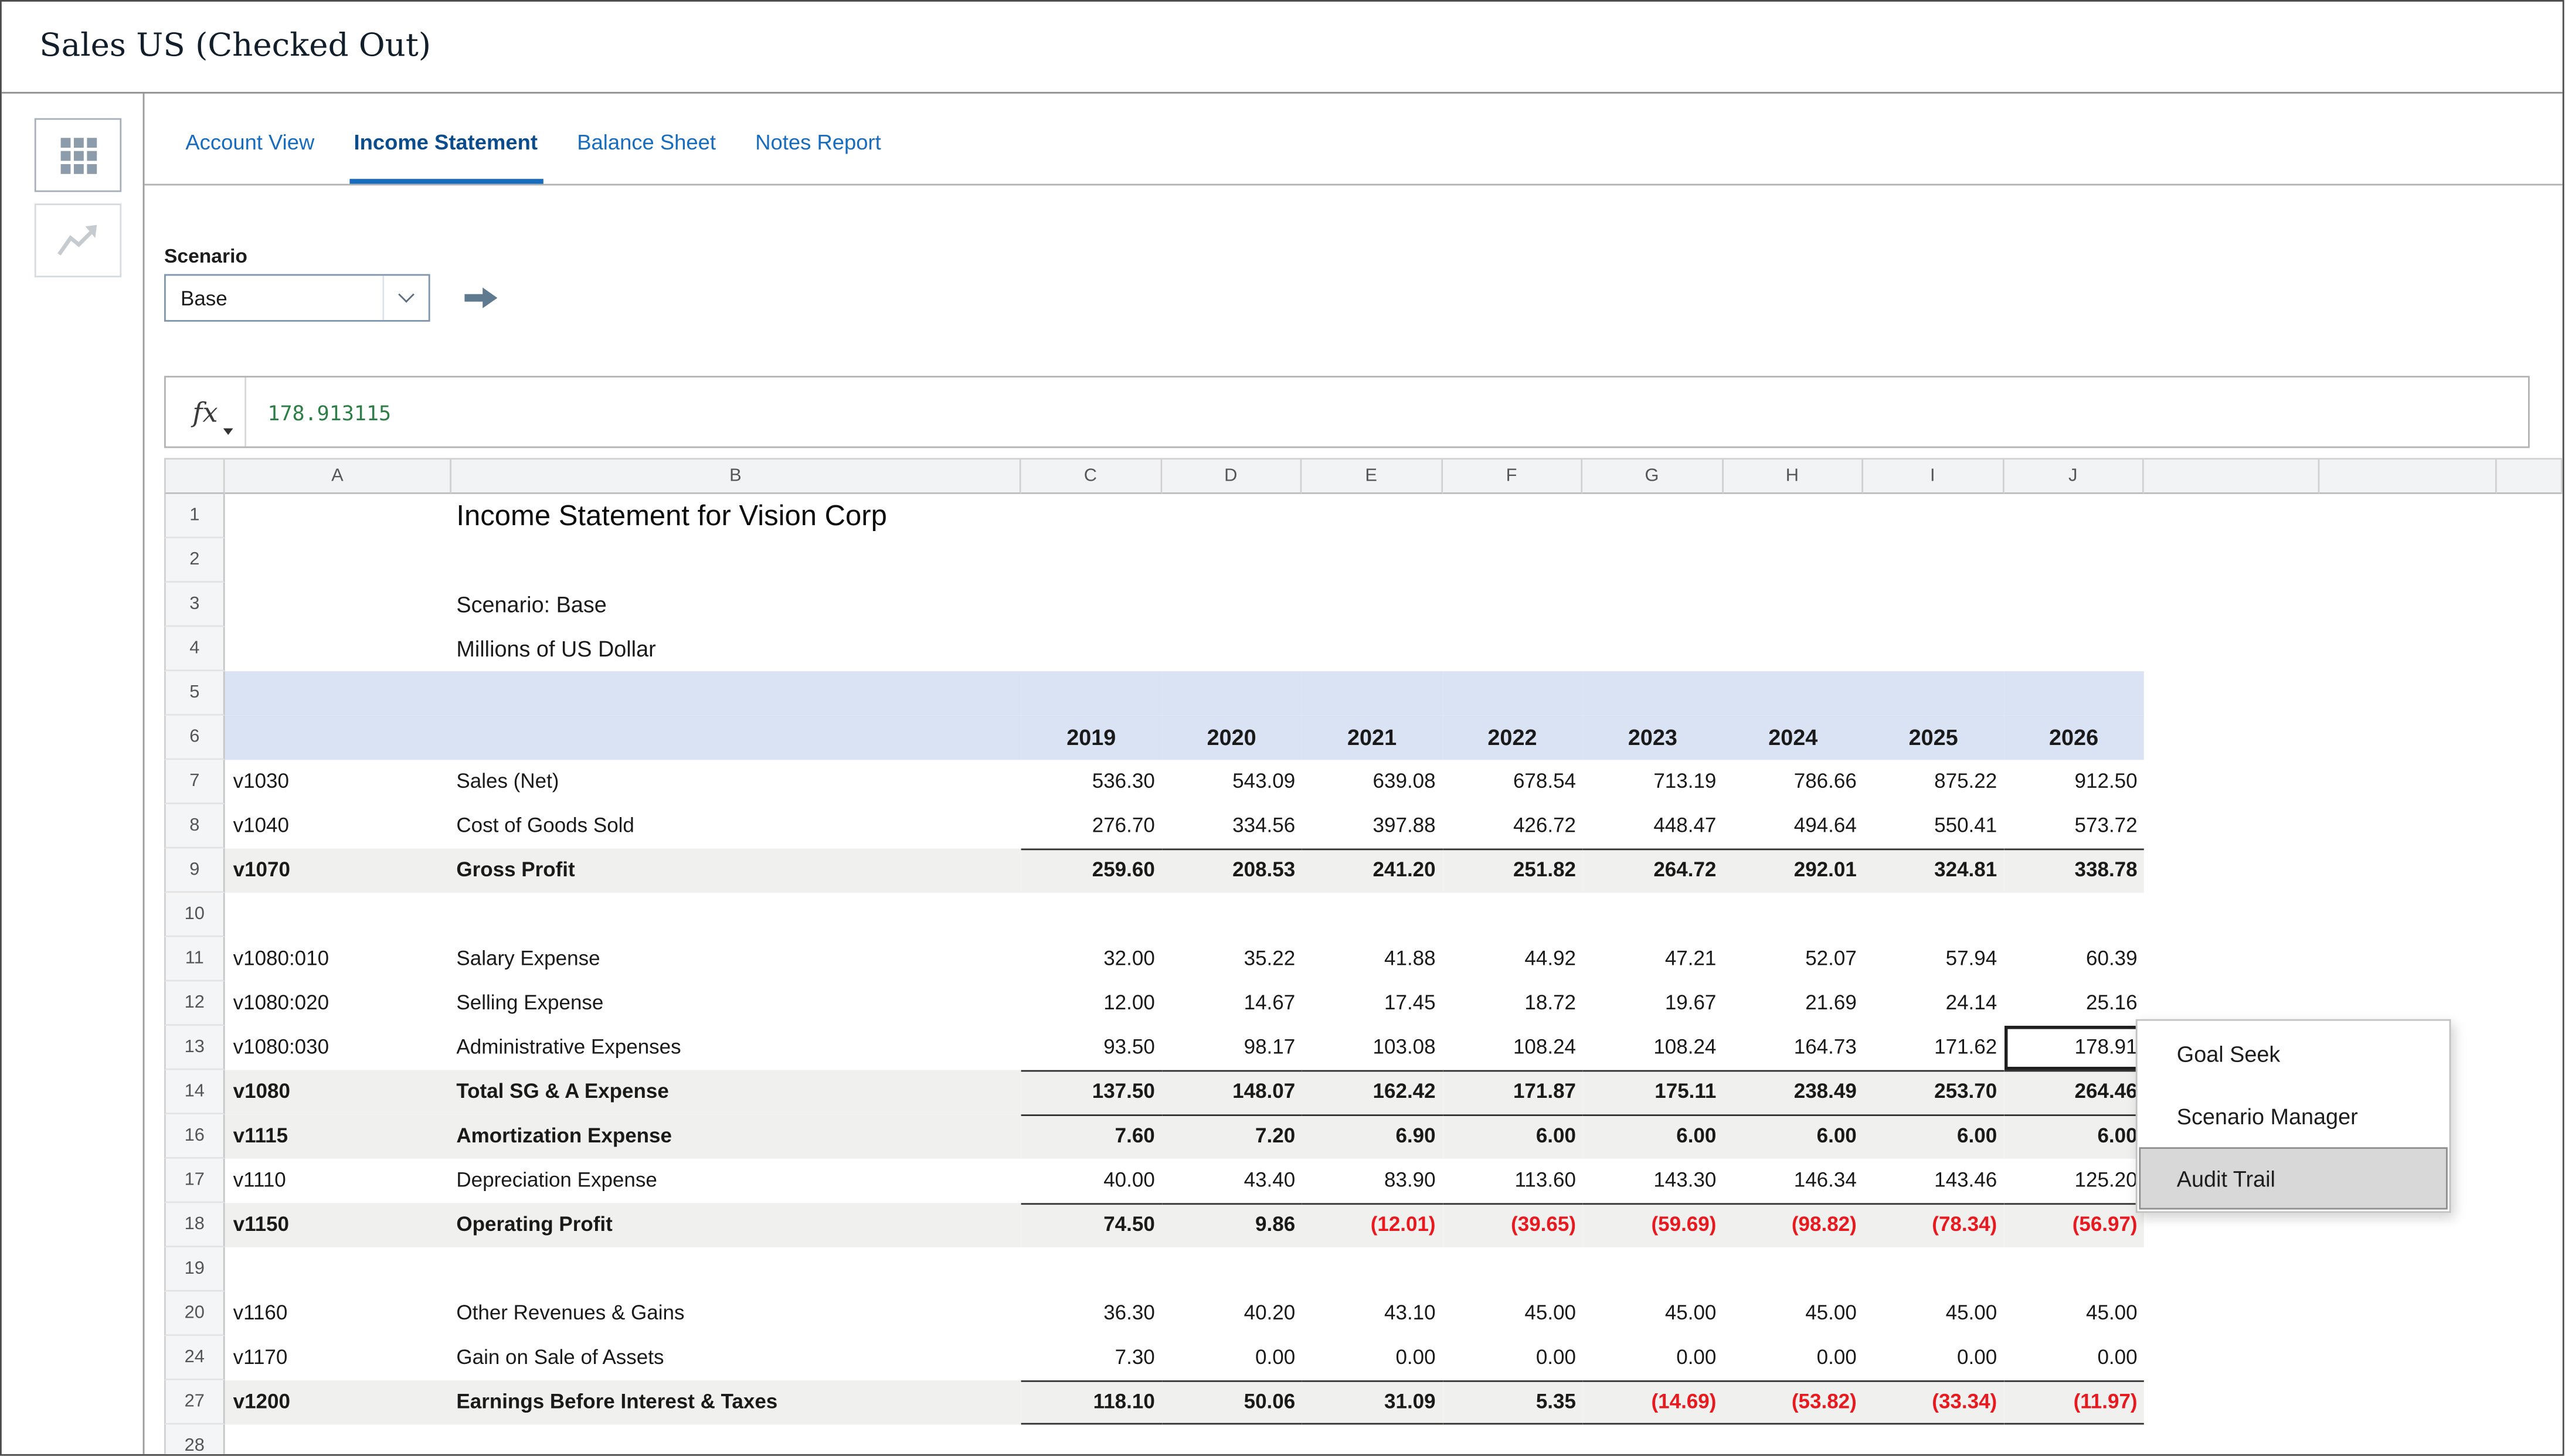 This screenshot has height=1456, width=2565. Describe the element at coordinates (194, 737) in the screenshot. I see `row-header-6: 6` at that location.